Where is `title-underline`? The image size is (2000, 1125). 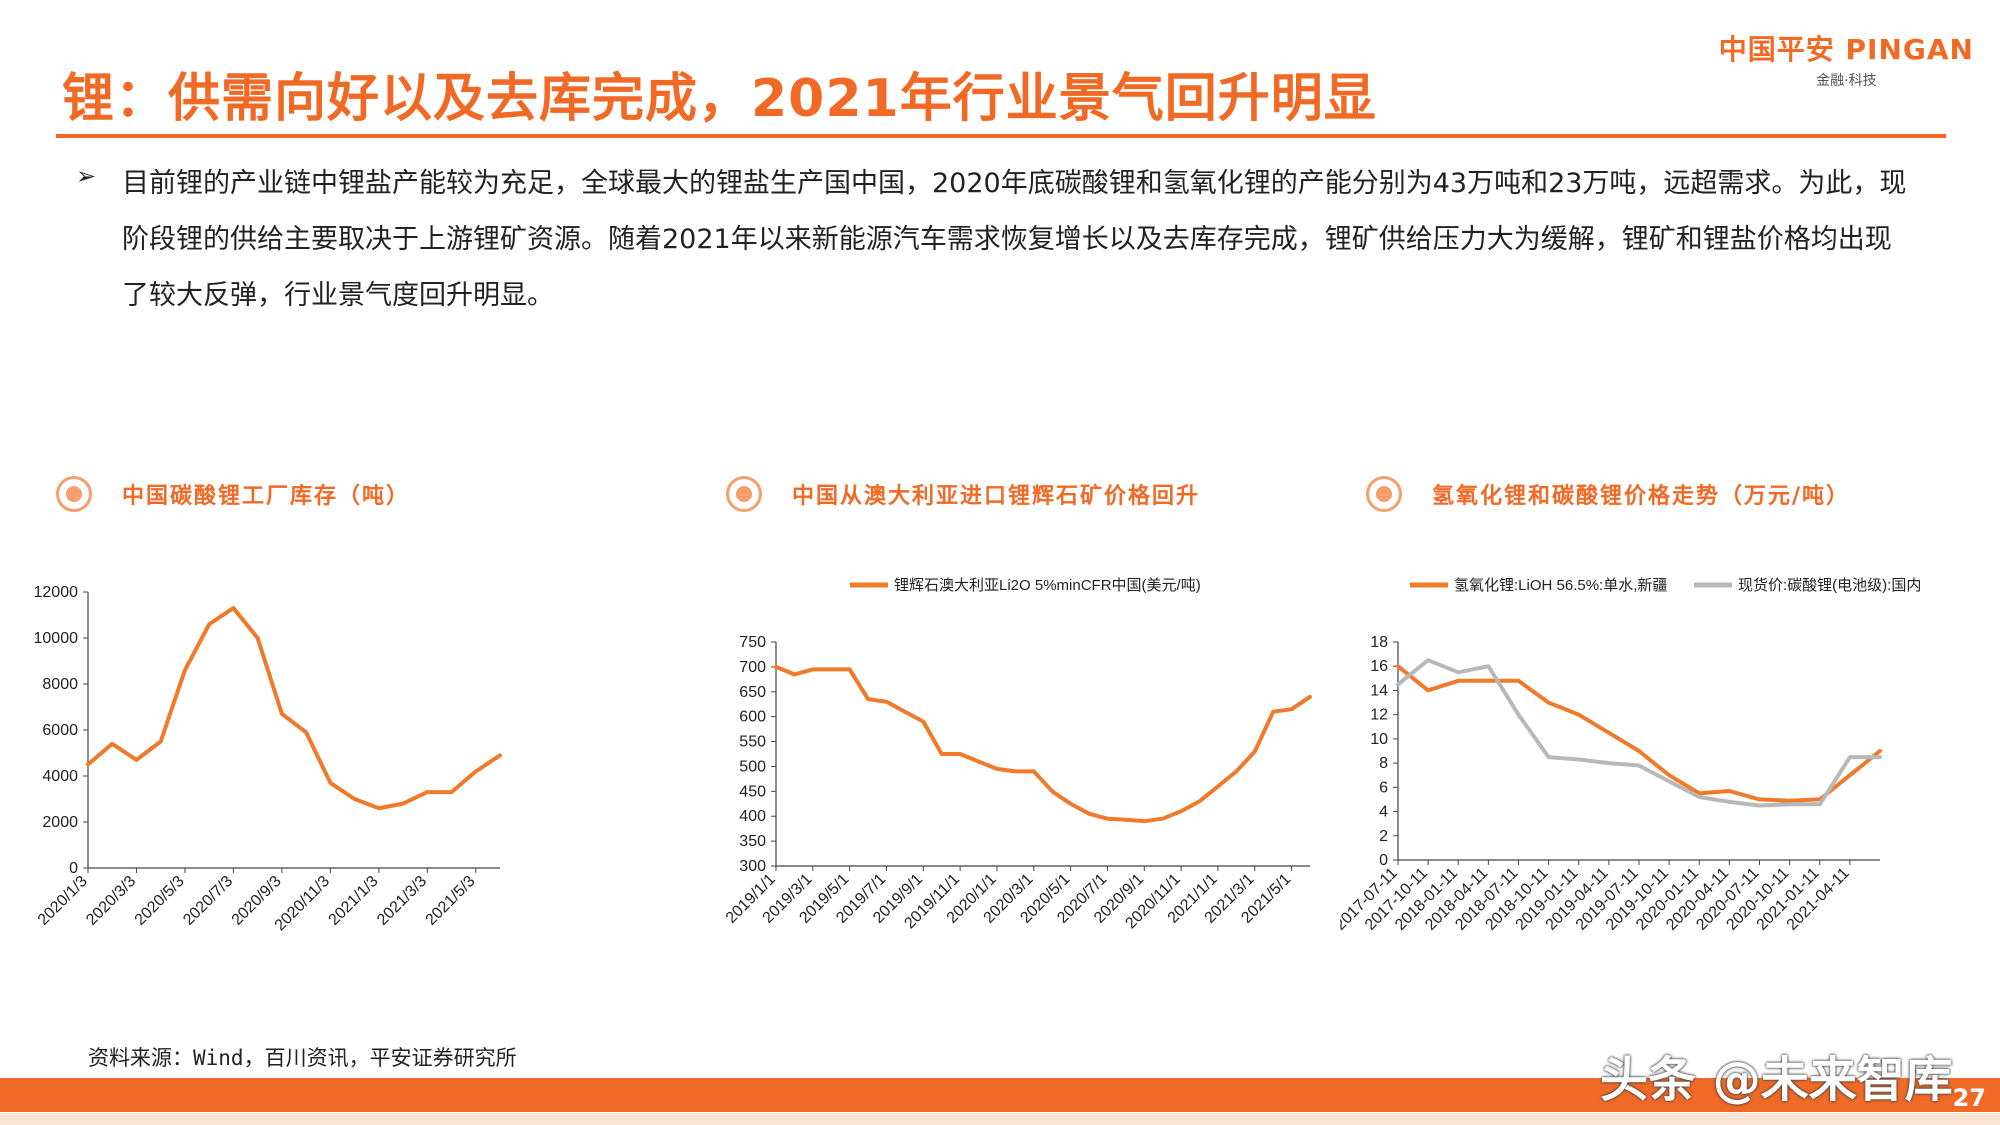 title-underline is located at coordinates (1001, 136).